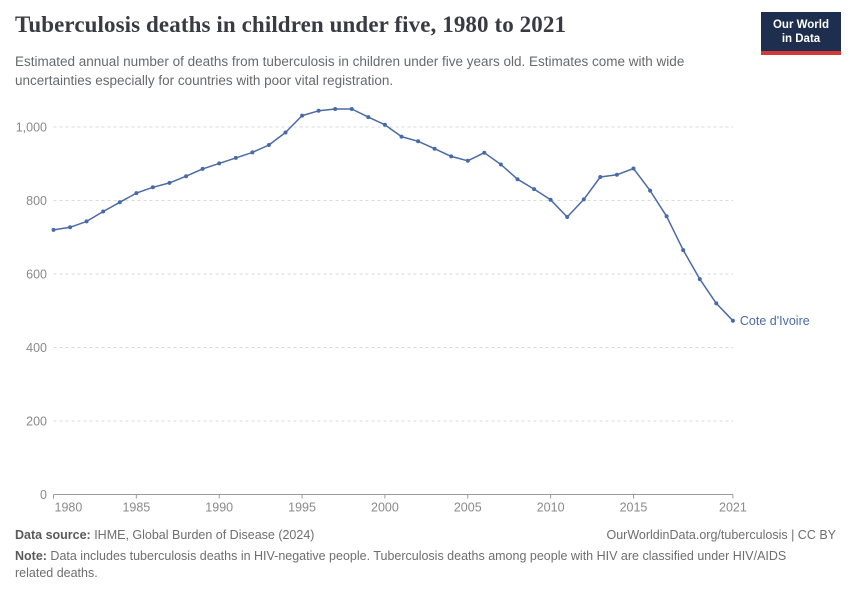  I want to click on y-axis-tick-label: 600, so click(36, 274).